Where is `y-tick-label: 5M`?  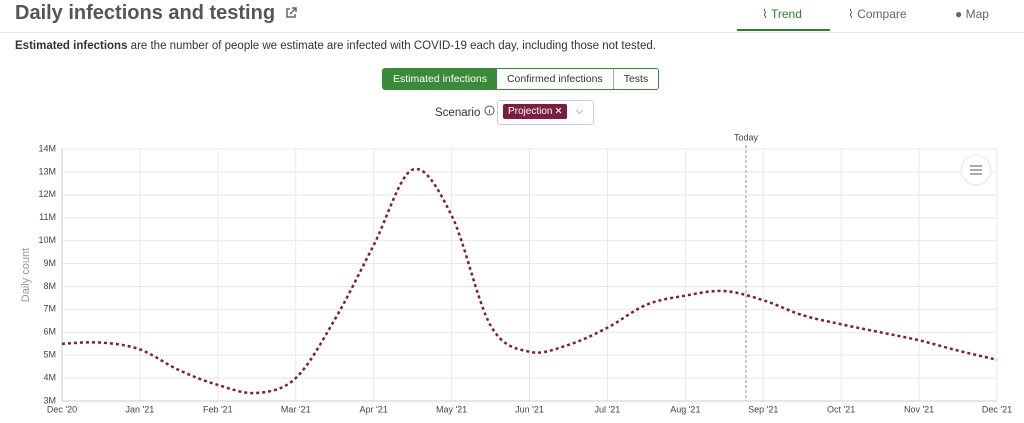
y-tick-label: 5M is located at coordinates (49, 355).